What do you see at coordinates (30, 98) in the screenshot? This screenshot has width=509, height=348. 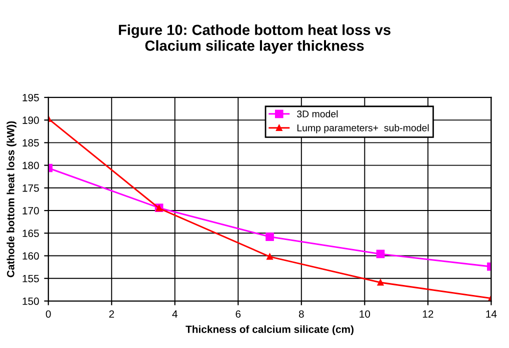 I see `y-tick-label: 195` at bounding box center [30, 98].